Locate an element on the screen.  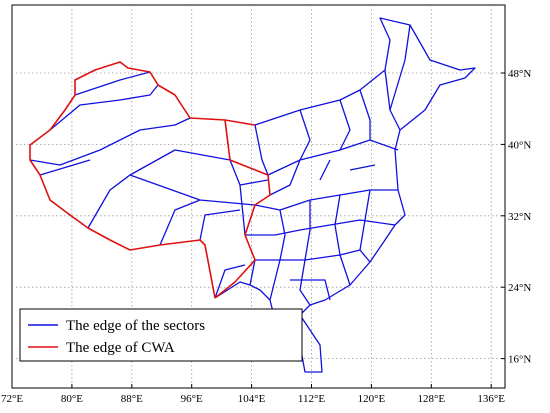
y-tick-label: 16°N is located at coordinates (519, 360).